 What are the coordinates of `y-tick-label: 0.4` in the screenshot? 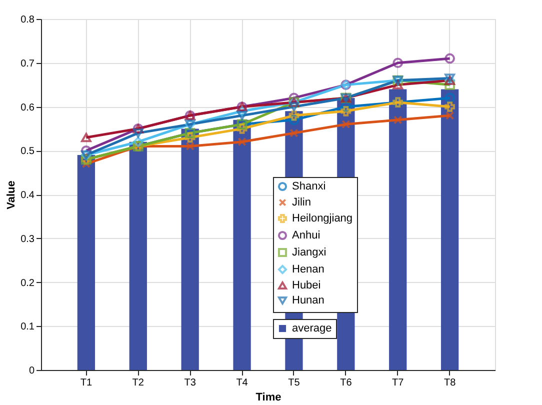 It's located at (27, 195).